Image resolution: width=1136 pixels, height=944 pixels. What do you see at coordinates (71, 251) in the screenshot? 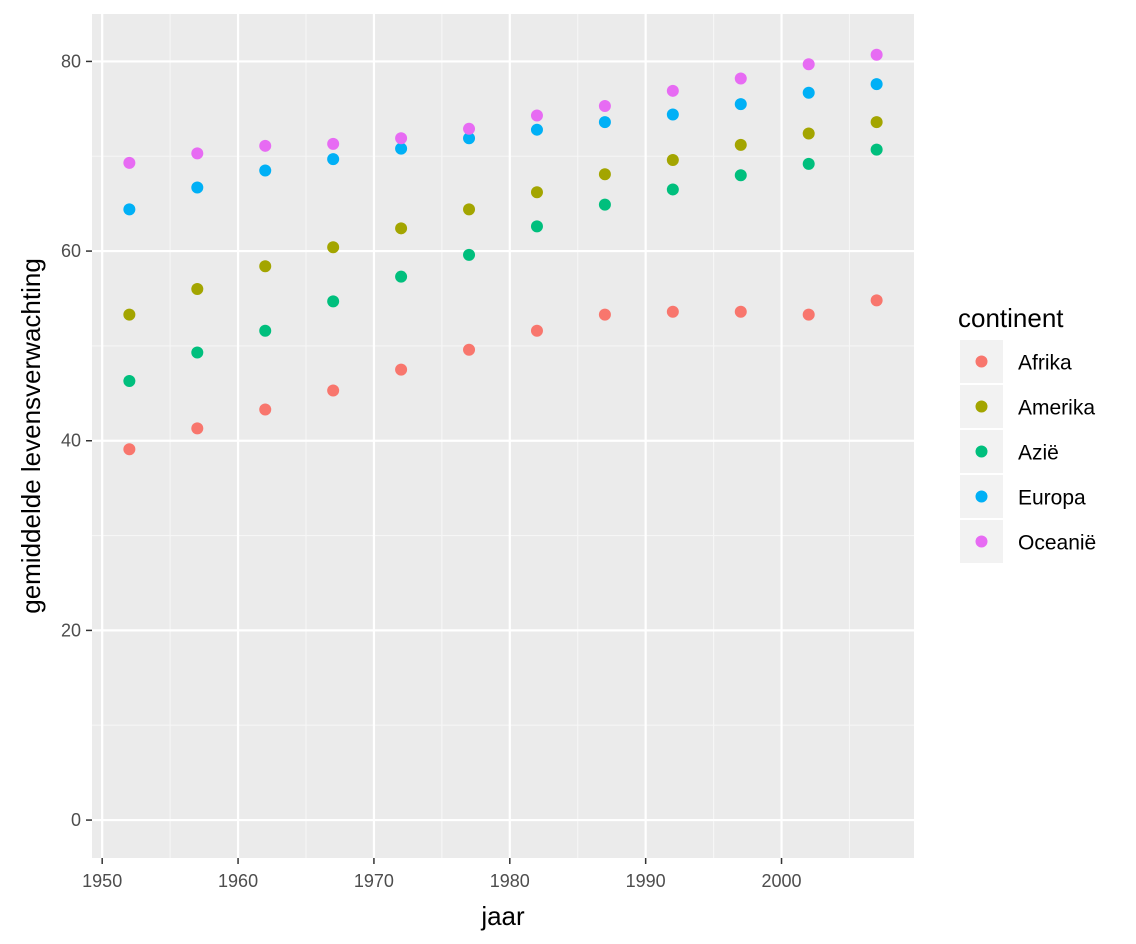
I see `y-tick-label: 60` at bounding box center [71, 251].